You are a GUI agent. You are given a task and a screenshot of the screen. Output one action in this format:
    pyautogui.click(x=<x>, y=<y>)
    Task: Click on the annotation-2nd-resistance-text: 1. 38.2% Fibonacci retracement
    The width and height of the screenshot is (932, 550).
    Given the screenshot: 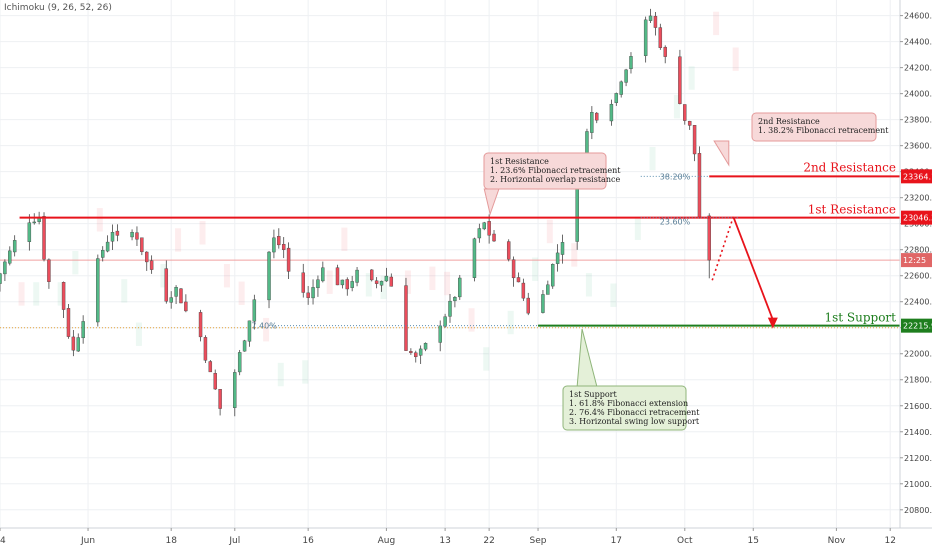 What is the action you would take?
    pyautogui.click(x=823, y=130)
    